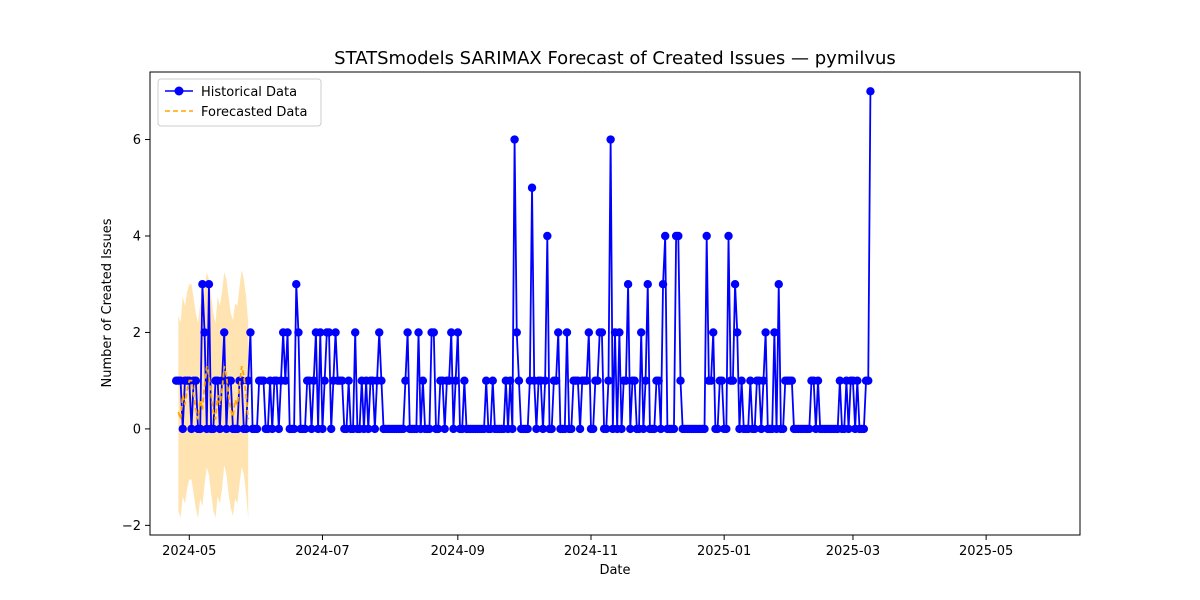 The image size is (1200, 600). What do you see at coordinates (986, 551) in the screenshot?
I see `x-tick-label: 2025-05` at bounding box center [986, 551].